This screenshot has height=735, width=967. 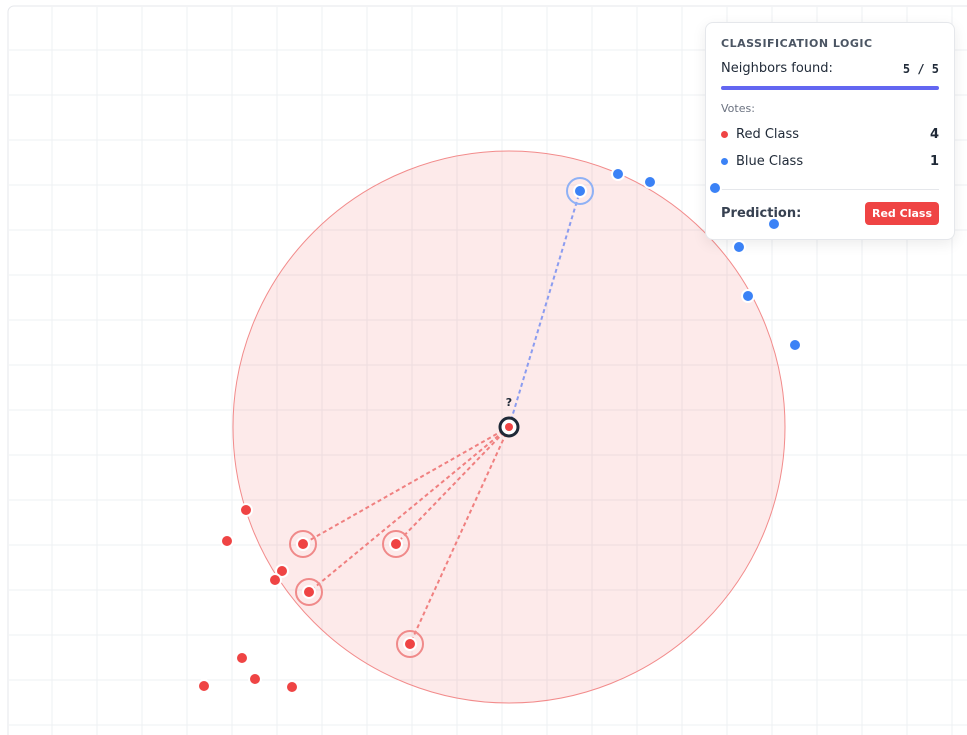 What do you see at coordinates (830, 189) in the screenshot?
I see `divider` at bounding box center [830, 189].